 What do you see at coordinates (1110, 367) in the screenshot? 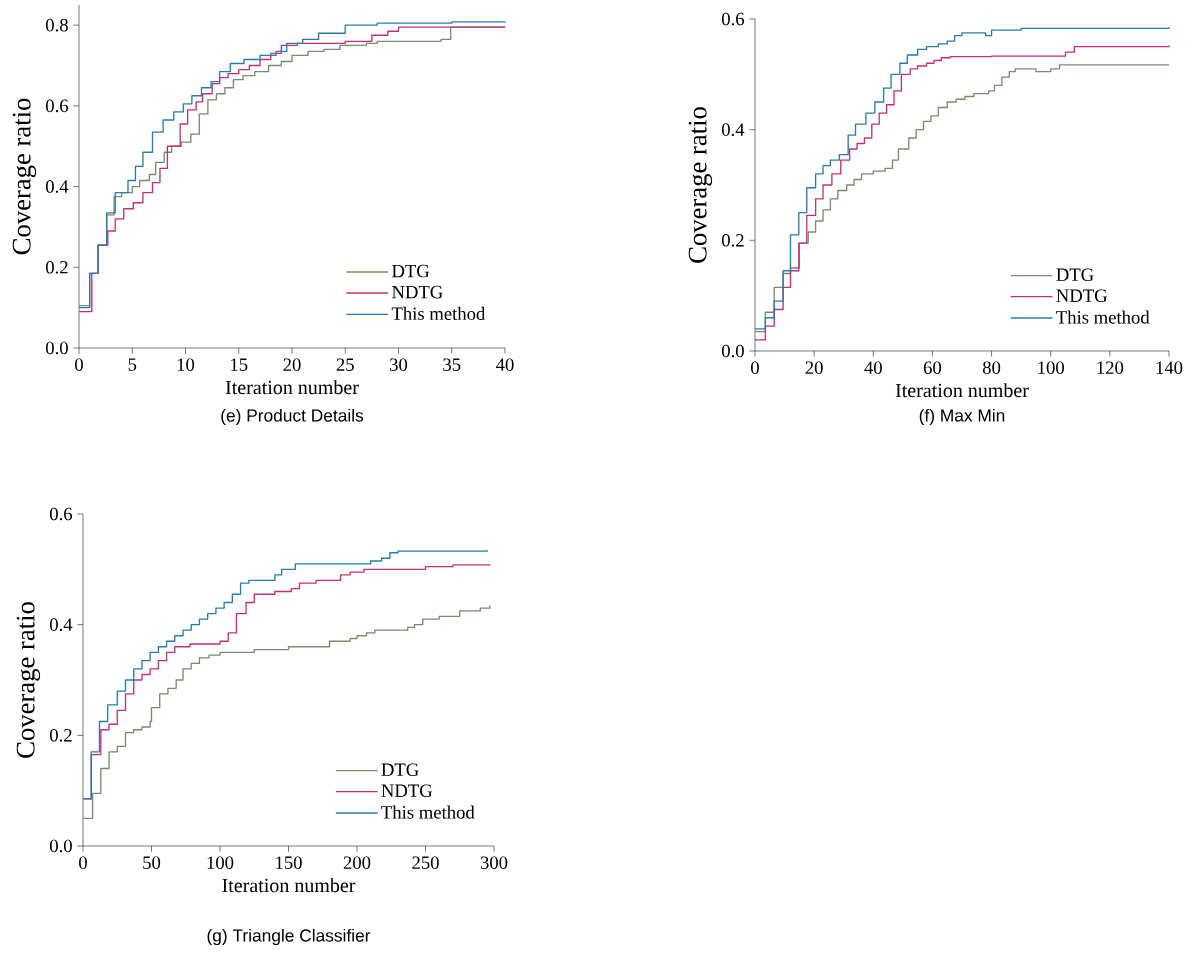
I see `x-tick-label: 120` at bounding box center [1110, 367].